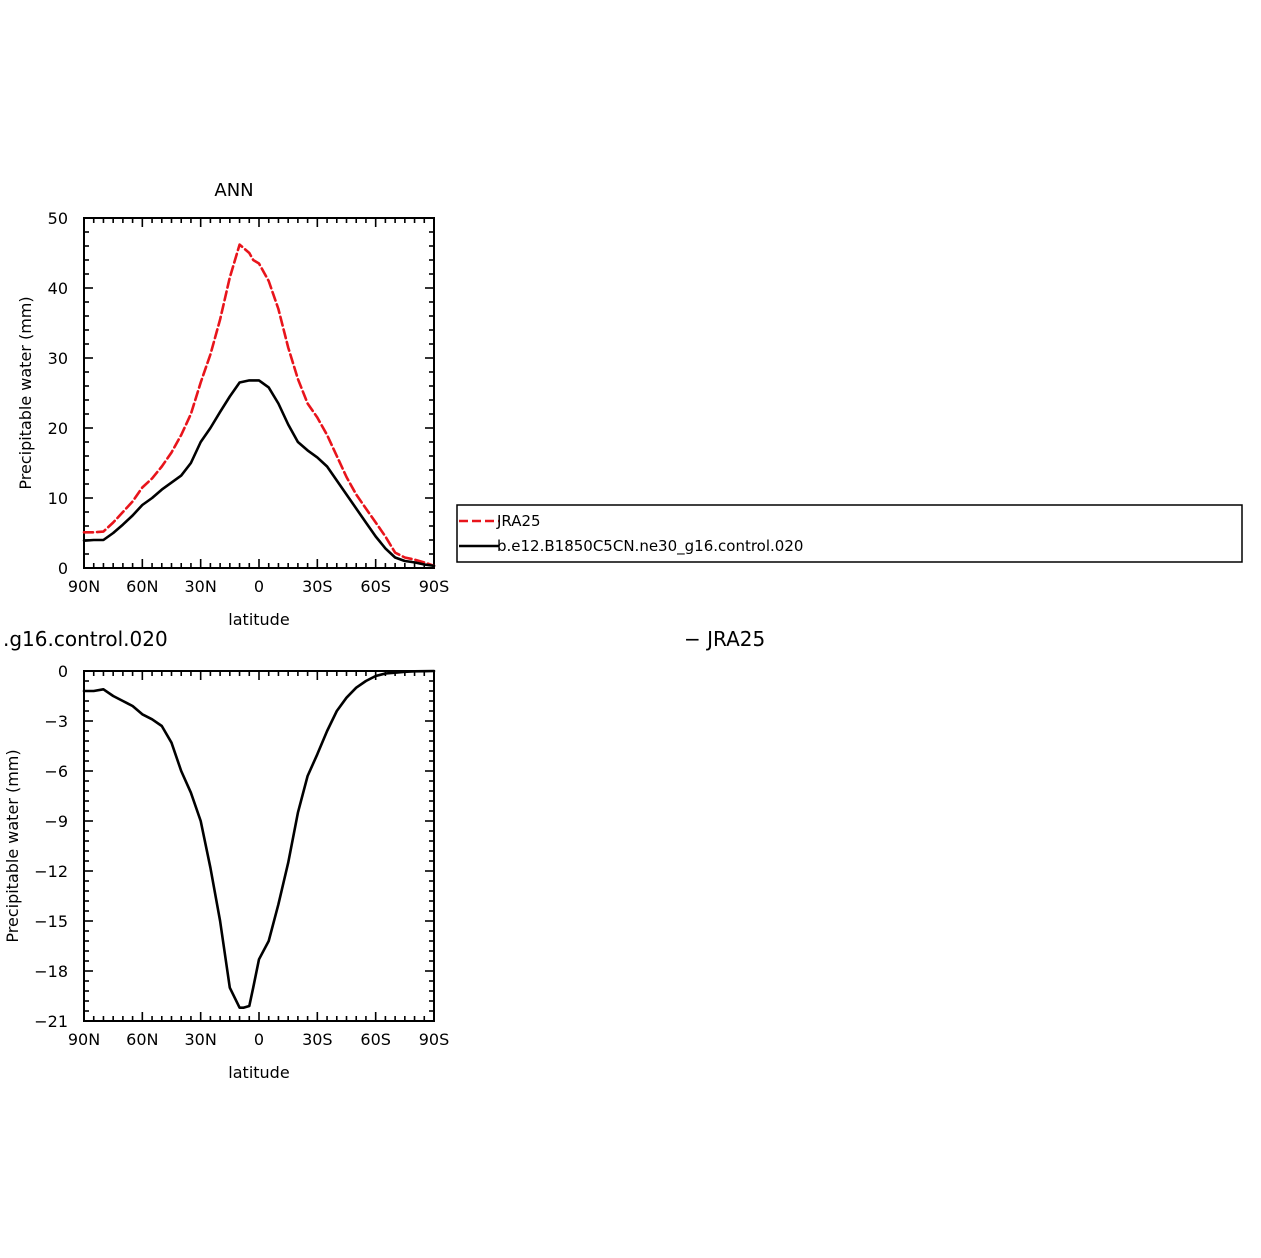  I want to click on y-tick-label: −21, so click(51, 1021).